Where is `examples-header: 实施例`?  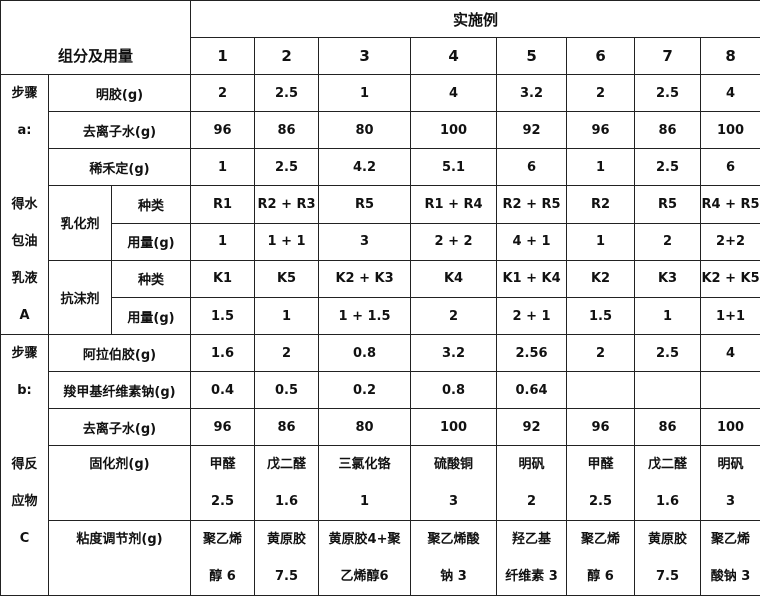 examples-header: 实施例 is located at coordinates (475, 19).